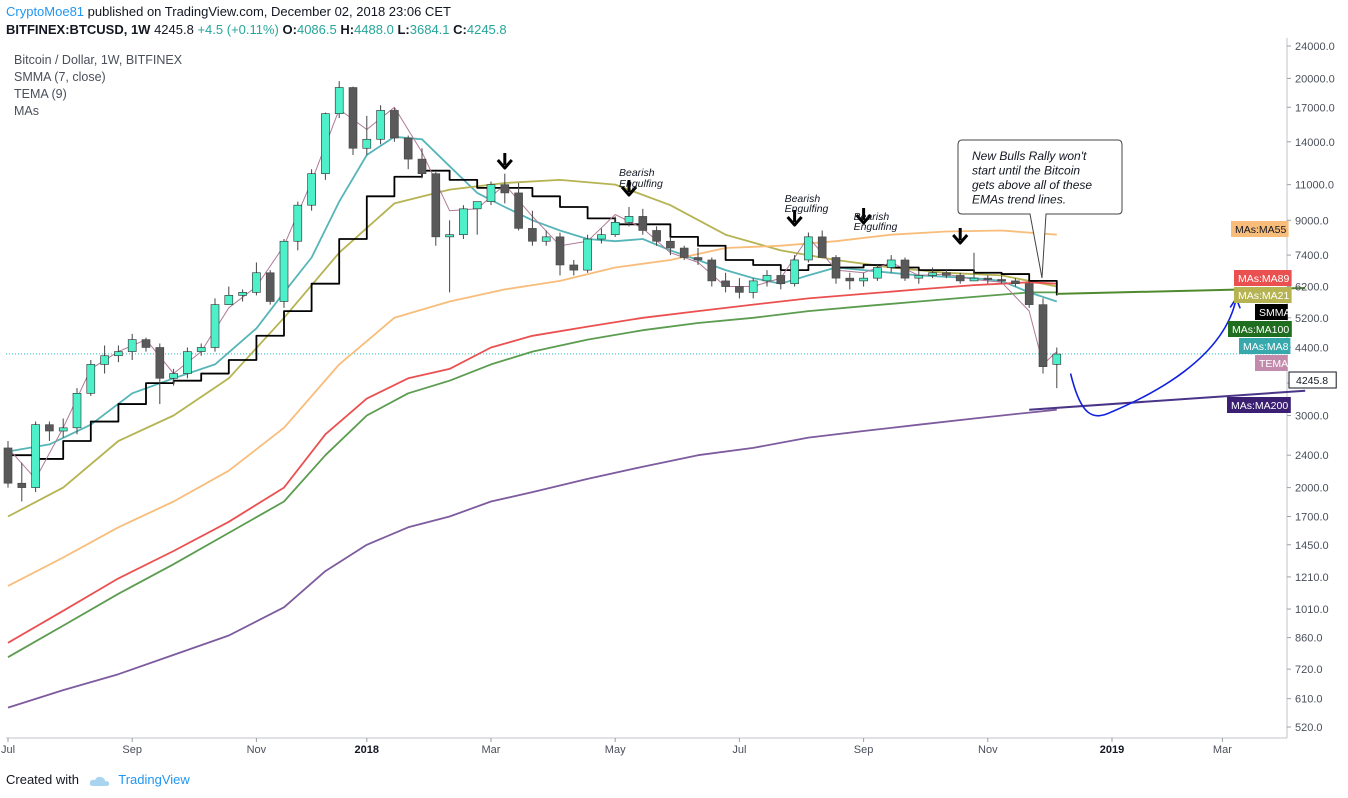 The width and height of the screenshot is (1348, 798). I want to click on symbol-label: BITFINEX:BTCUSD, 1W, so click(78, 29).